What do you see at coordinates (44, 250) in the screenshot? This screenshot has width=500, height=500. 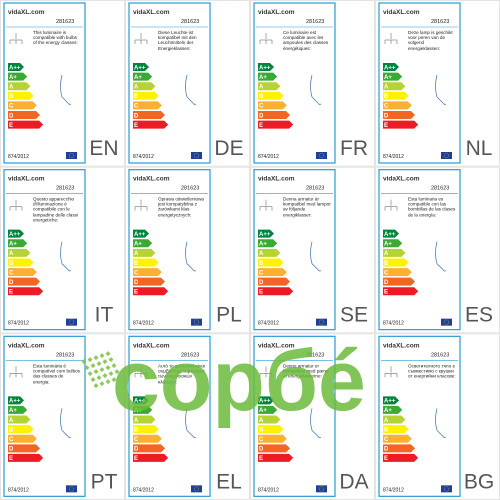 I see `label-panel` at bounding box center [44, 250].